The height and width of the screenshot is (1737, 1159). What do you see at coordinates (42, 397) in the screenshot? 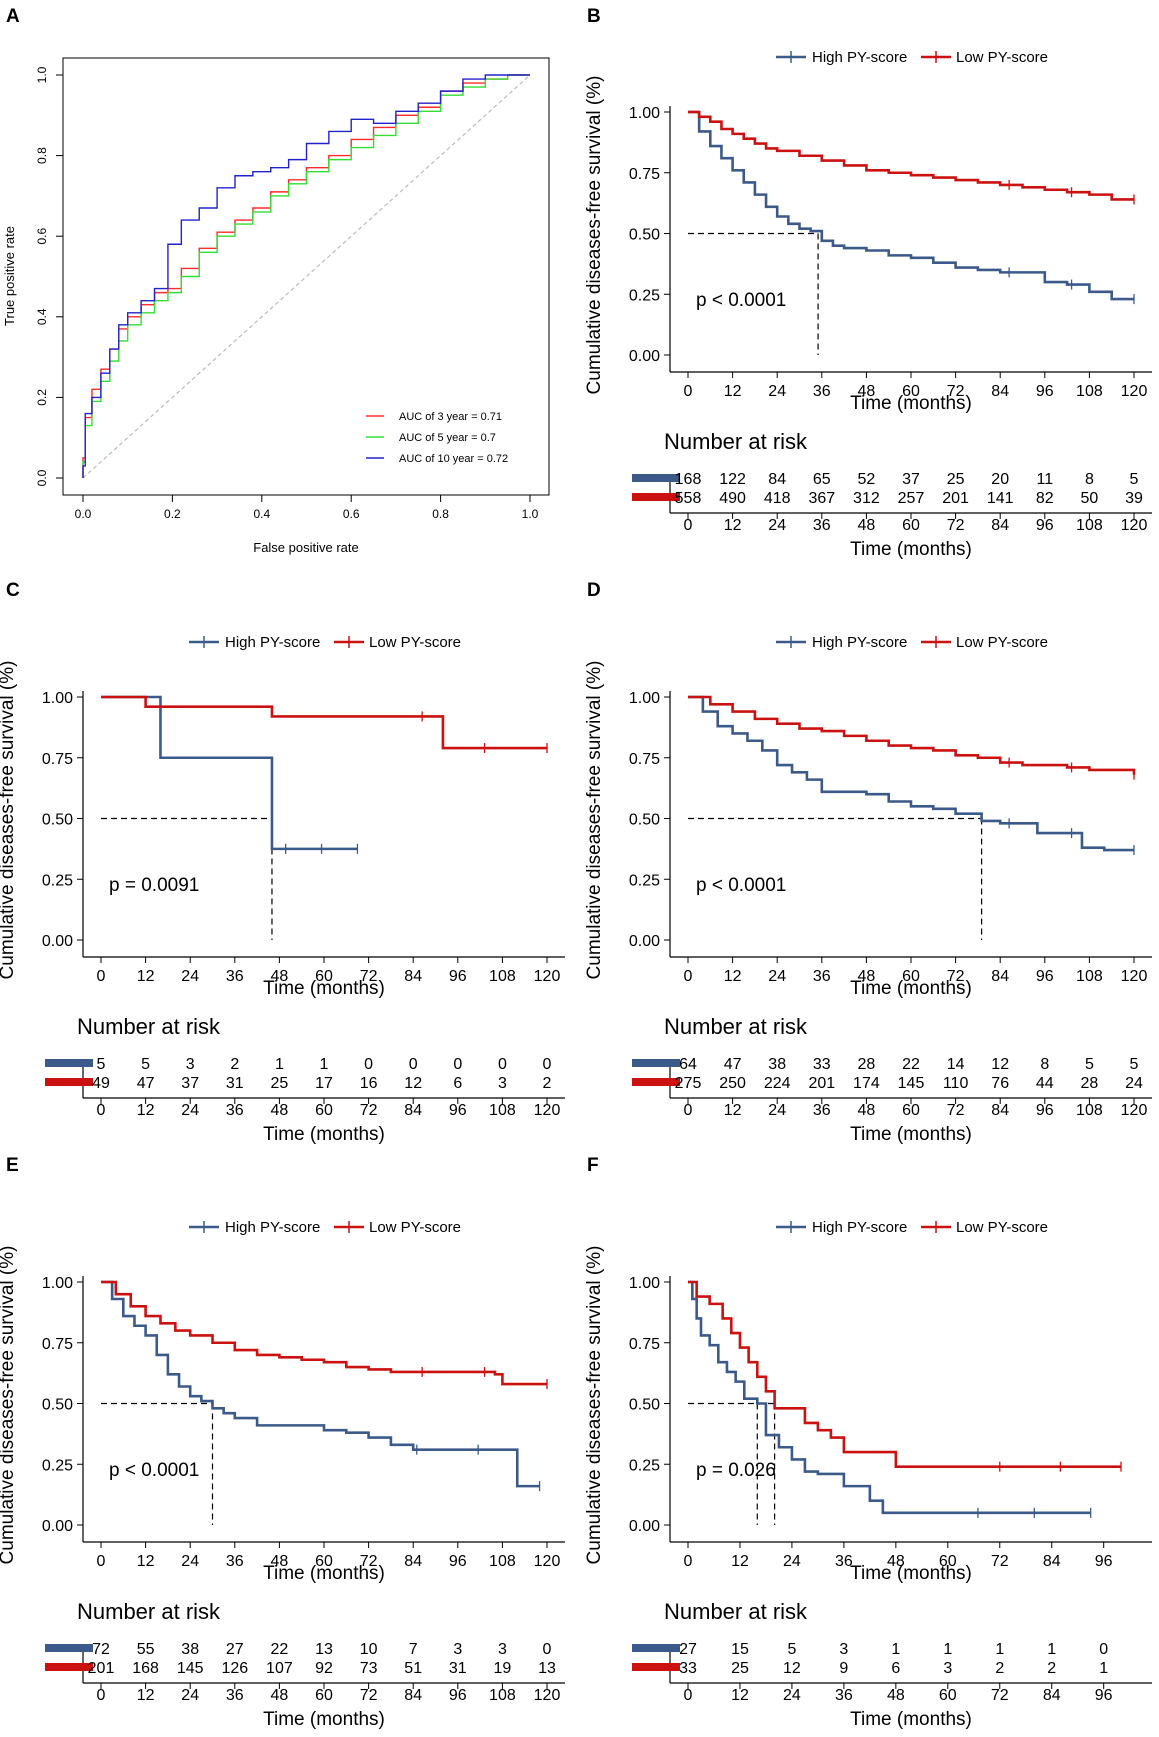
I see `roc-y-tick-label: 0.2` at bounding box center [42, 397].